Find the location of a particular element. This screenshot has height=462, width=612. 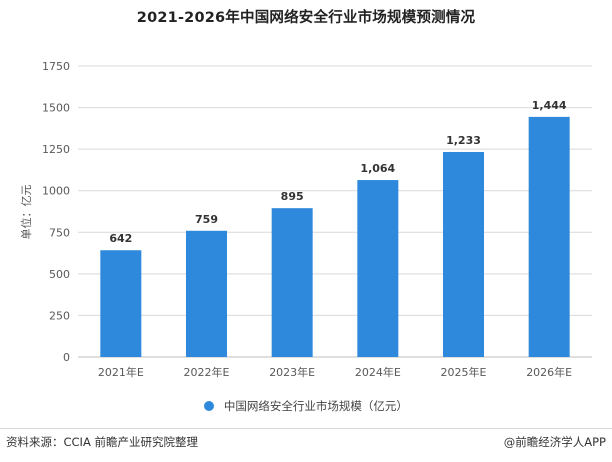

y-tick-label: 500 is located at coordinates (59, 274).